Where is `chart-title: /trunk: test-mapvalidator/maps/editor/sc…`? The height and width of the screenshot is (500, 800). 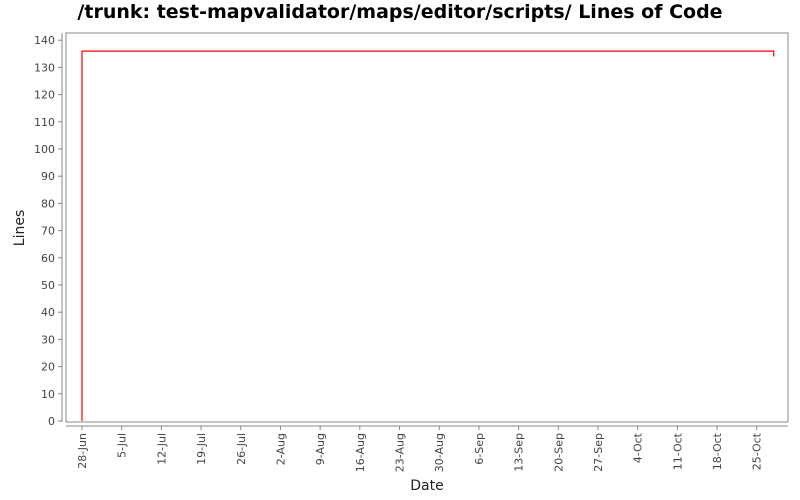 chart-title: /trunk: test-mapvalidator/maps/editor/sc… is located at coordinates (400, 12).